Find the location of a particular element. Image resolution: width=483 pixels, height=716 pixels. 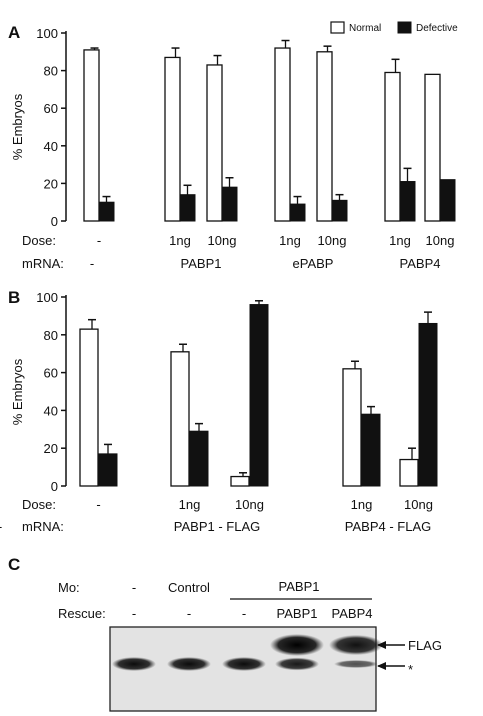

legend-defective-swatch is located at coordinates (404, 27).